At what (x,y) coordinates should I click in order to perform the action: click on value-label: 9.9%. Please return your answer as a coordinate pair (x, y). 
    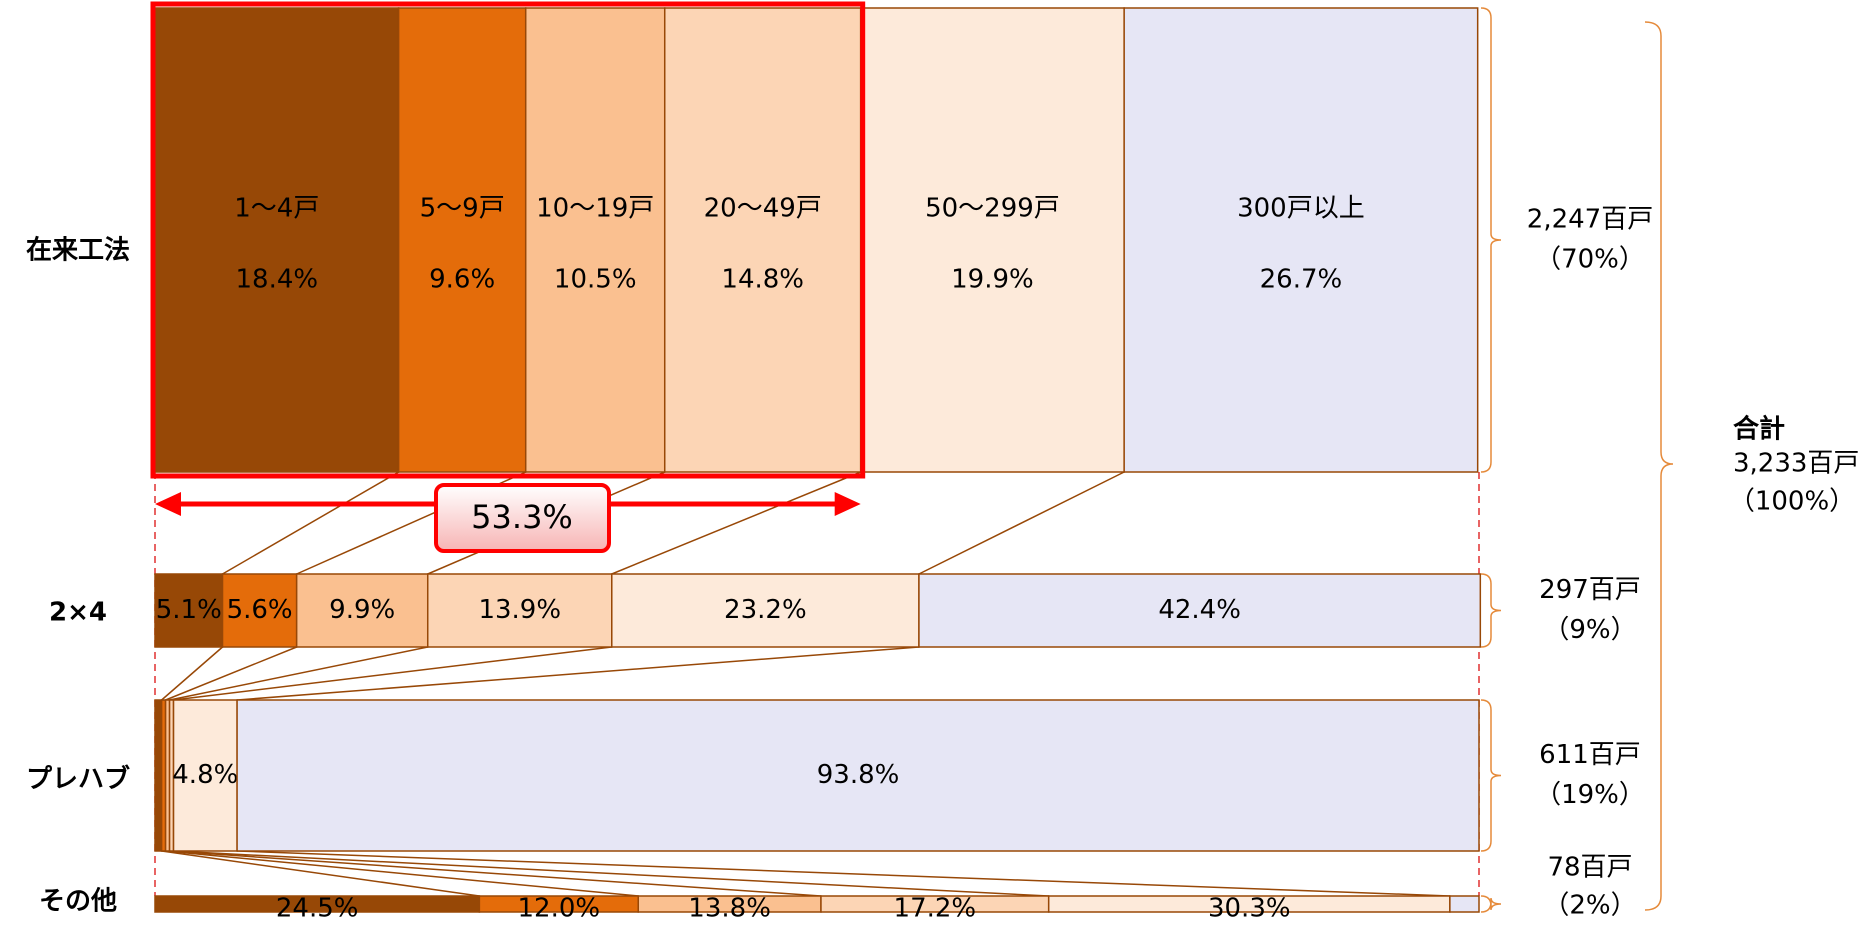
    Looking at the image, I should click on (362, 610).